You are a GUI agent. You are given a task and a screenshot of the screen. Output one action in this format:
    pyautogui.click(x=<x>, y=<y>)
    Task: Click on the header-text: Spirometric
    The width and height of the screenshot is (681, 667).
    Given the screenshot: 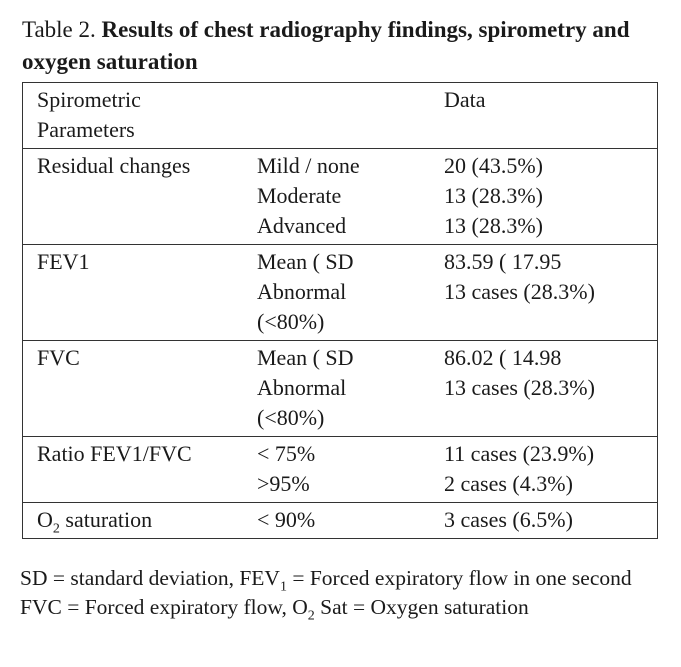 What is the action you would take?
    pyautogui.click(x=89, y=99)
    